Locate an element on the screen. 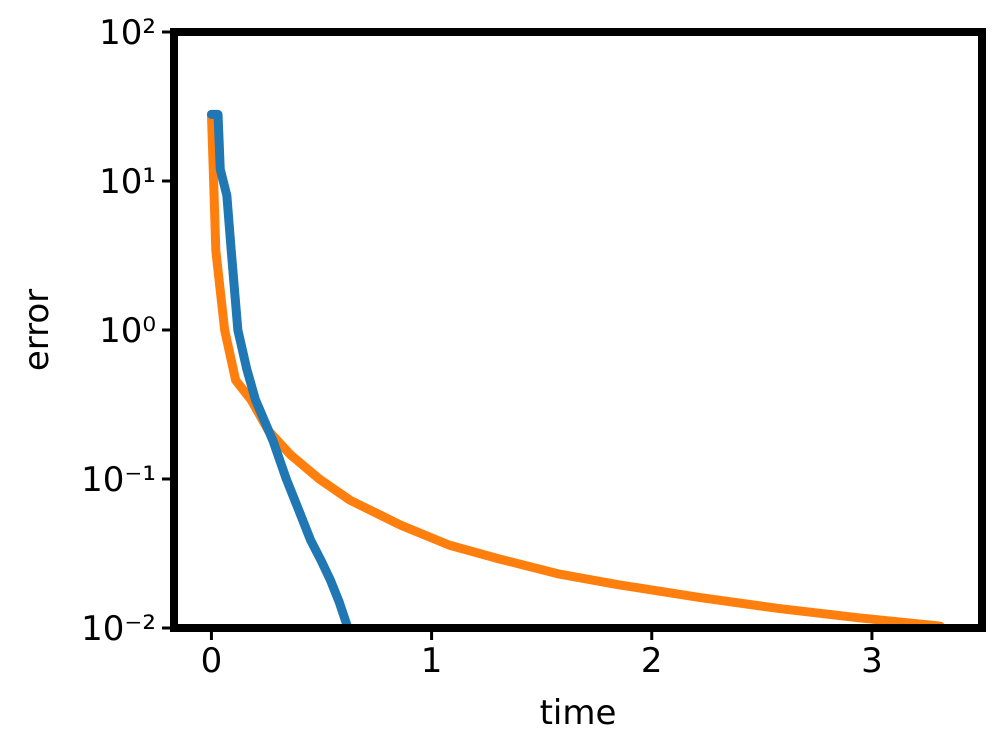  x-axis-label: time is located at coordinates (578, 713).